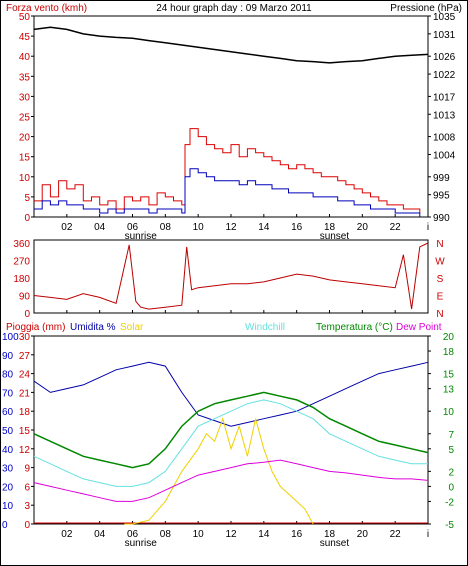  What do you see at coordinates (25, 17) in the screenshot?
I see `wind-tick-label: 50` at bounding box center [25, 17].